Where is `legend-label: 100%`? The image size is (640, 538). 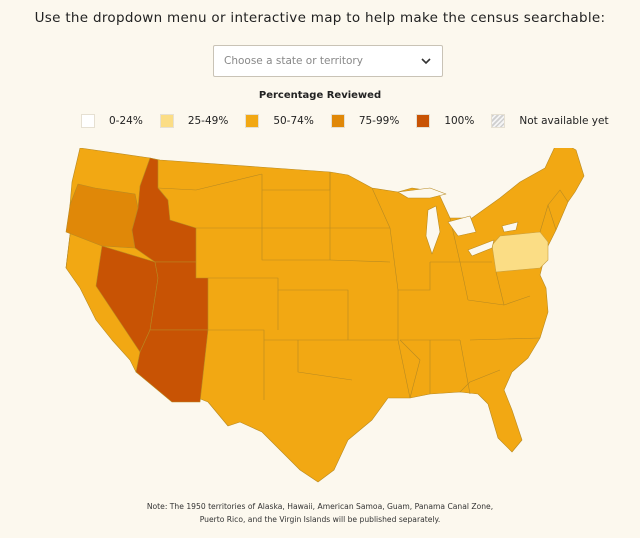
legend-label: 100% is located at coordinates (459, 121).